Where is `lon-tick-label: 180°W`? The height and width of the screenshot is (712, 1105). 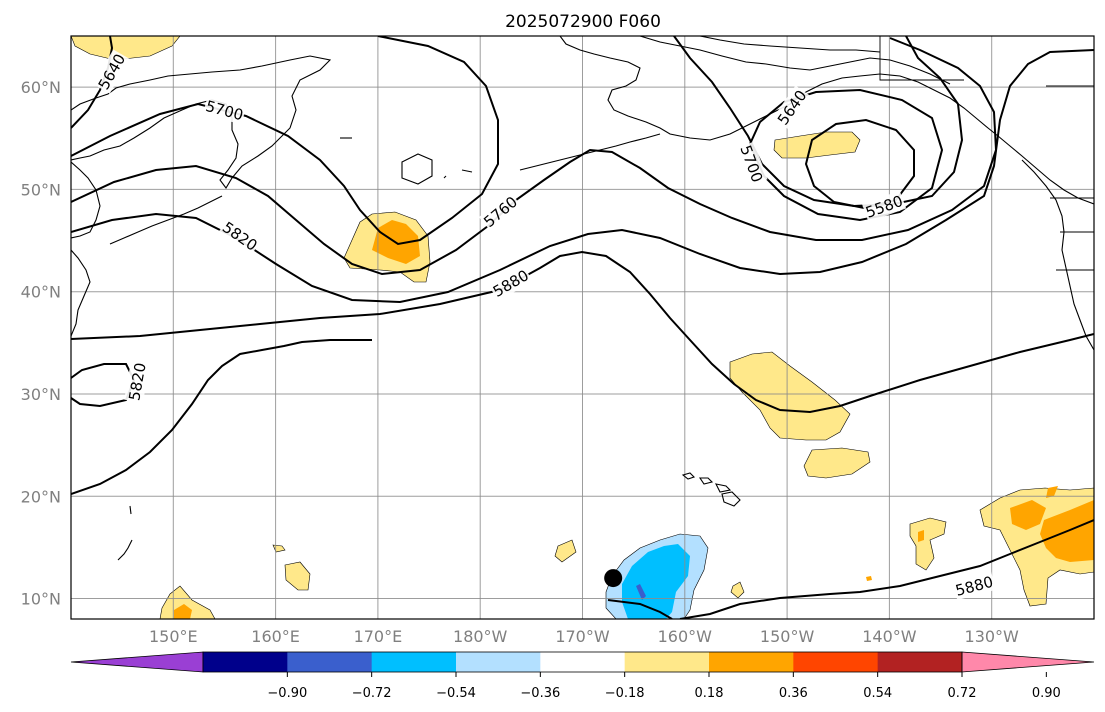
lon-tick-label: 180°W is located at coordinates (480, 636).